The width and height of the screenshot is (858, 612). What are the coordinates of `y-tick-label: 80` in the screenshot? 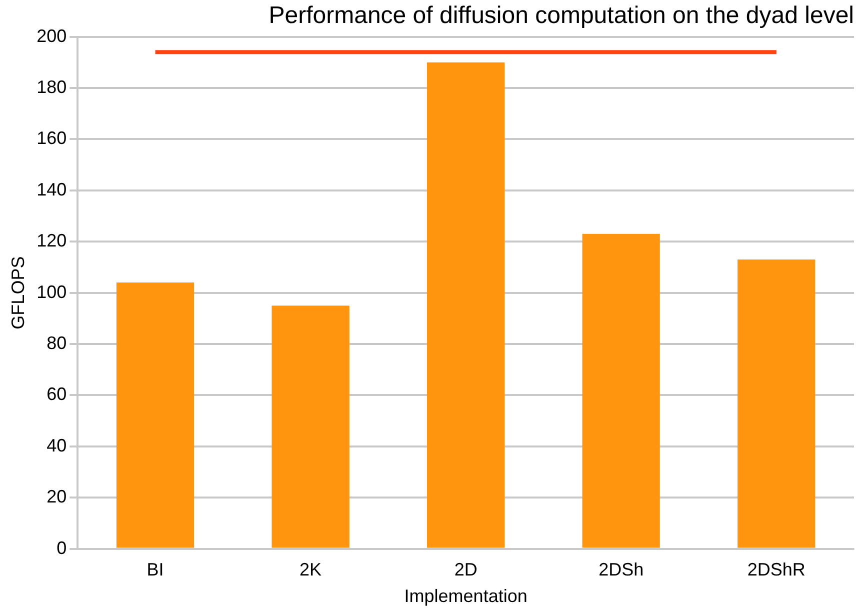 It's located at (56, 342).